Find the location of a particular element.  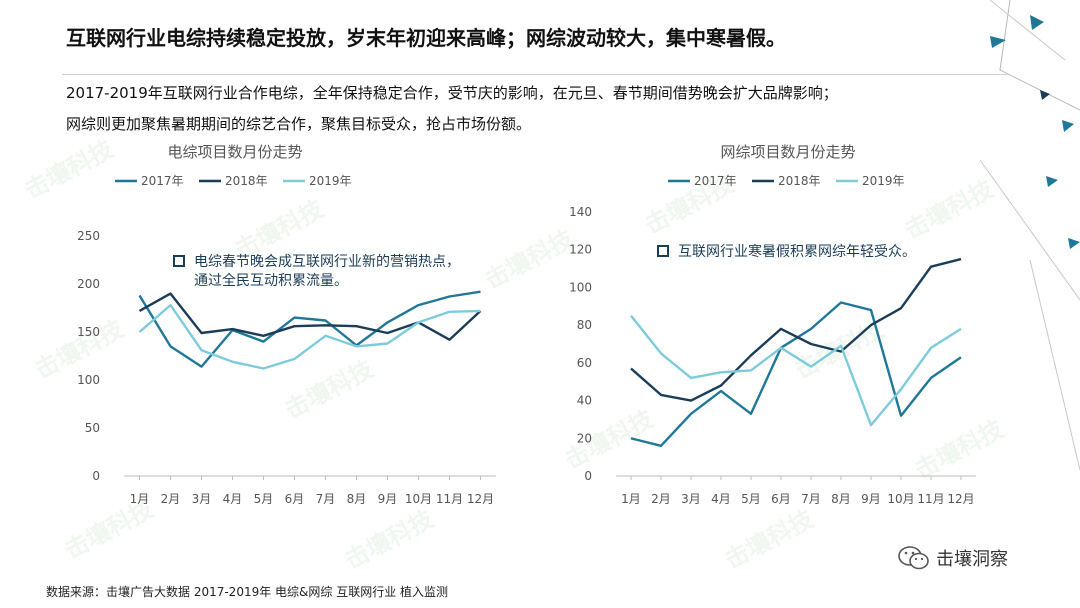

y-tick-label: 140 is located at coordinates (580, 212).